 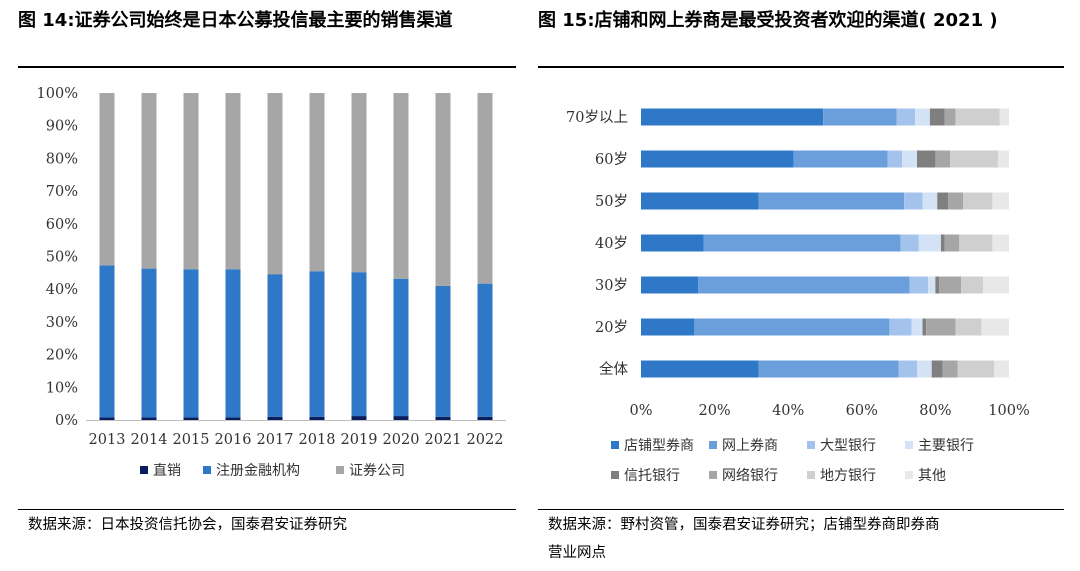 What do you see at coordinates (955, 201) in the screenshot?
I see `bar-50岁-网络银行` at bounding box center [955, 201].